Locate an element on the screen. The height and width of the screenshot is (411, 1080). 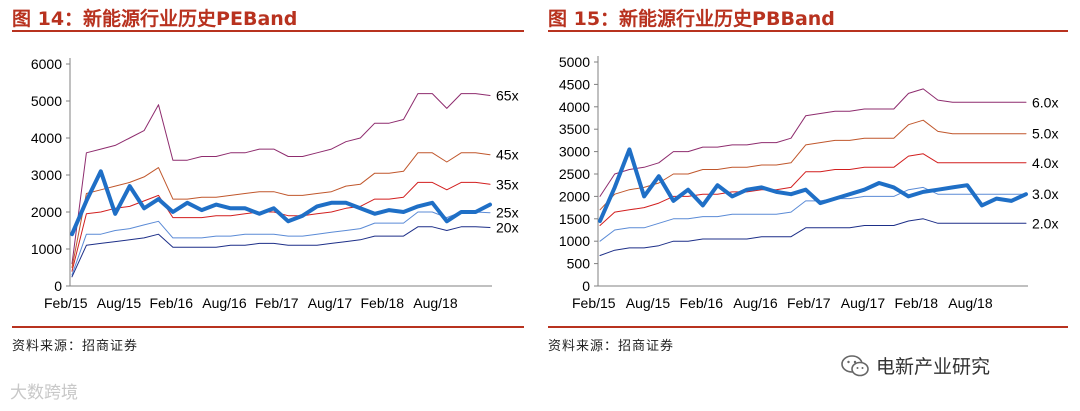
y-tick-label: 3500 is located at coordinates (574, 129).